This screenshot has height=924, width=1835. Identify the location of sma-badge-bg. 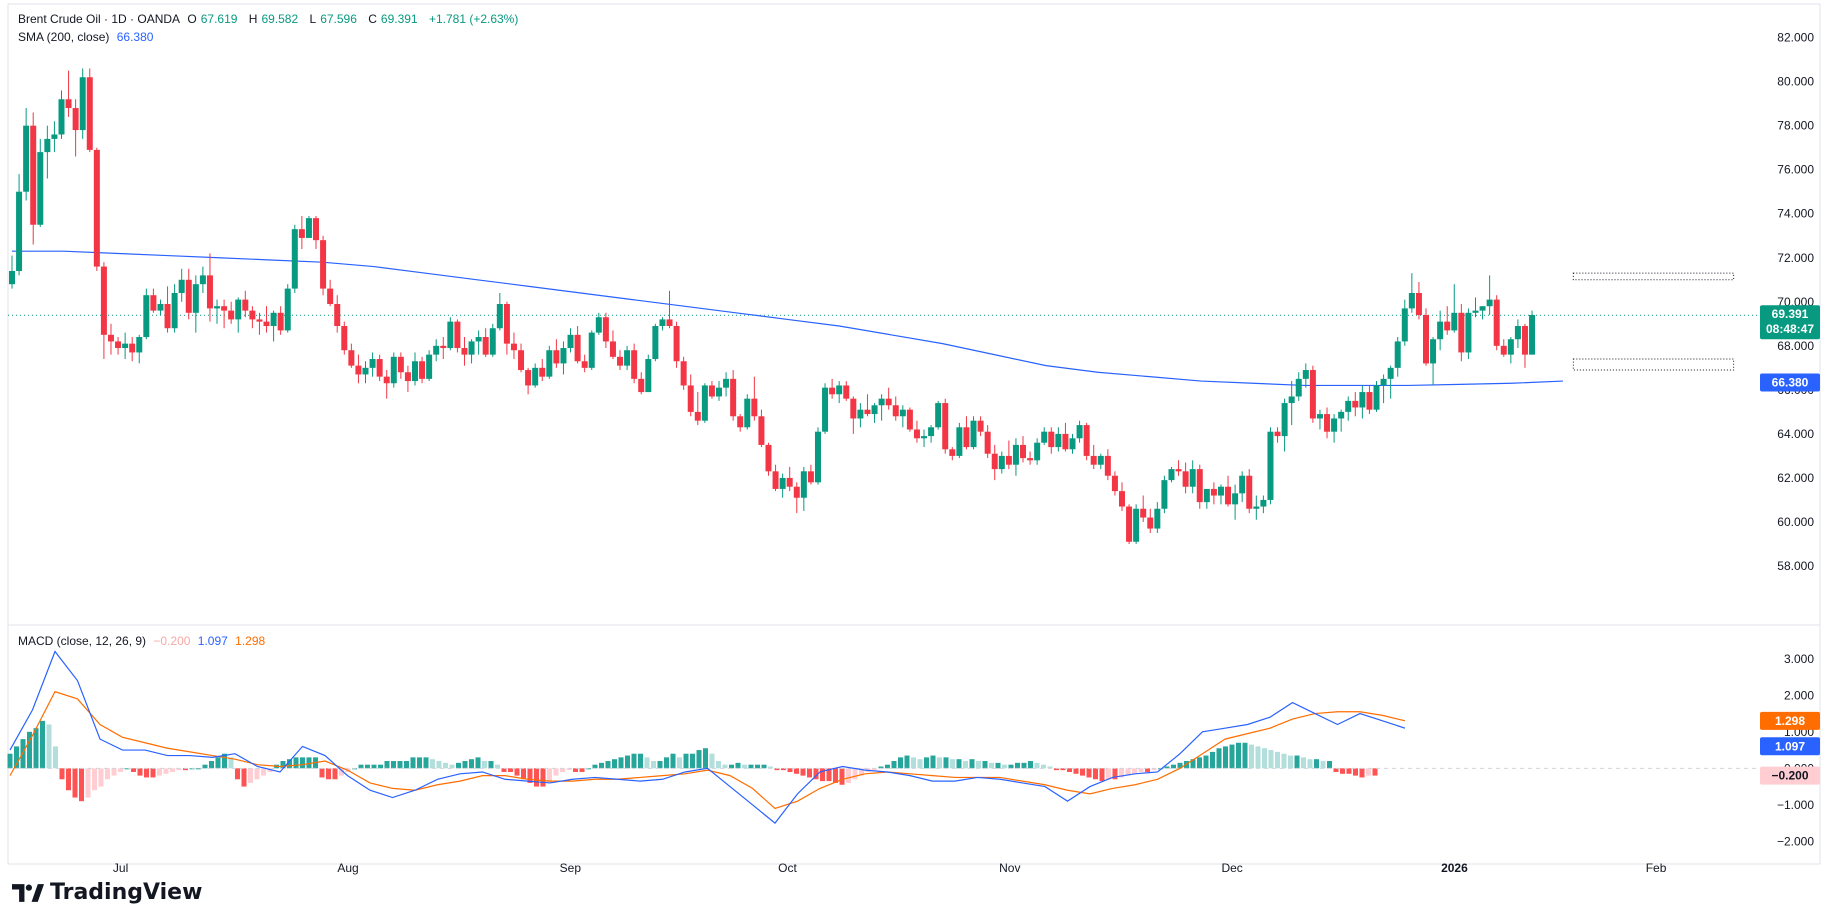
(1790, 382).